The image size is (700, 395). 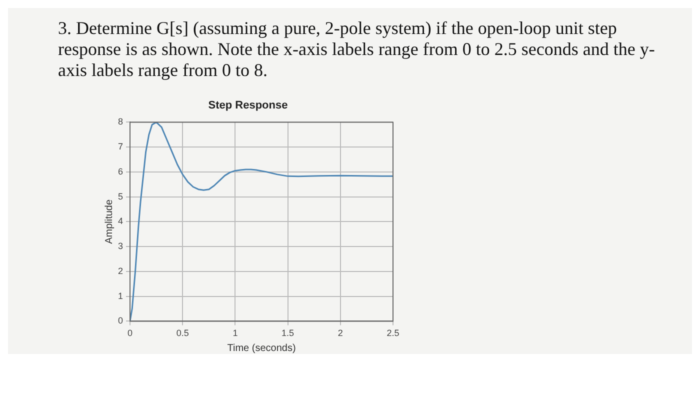 What do you see at coordinates (109, 221) in the screenshot?
I see `y-axis-title: Amplitude` at bounding box center [109, 221].